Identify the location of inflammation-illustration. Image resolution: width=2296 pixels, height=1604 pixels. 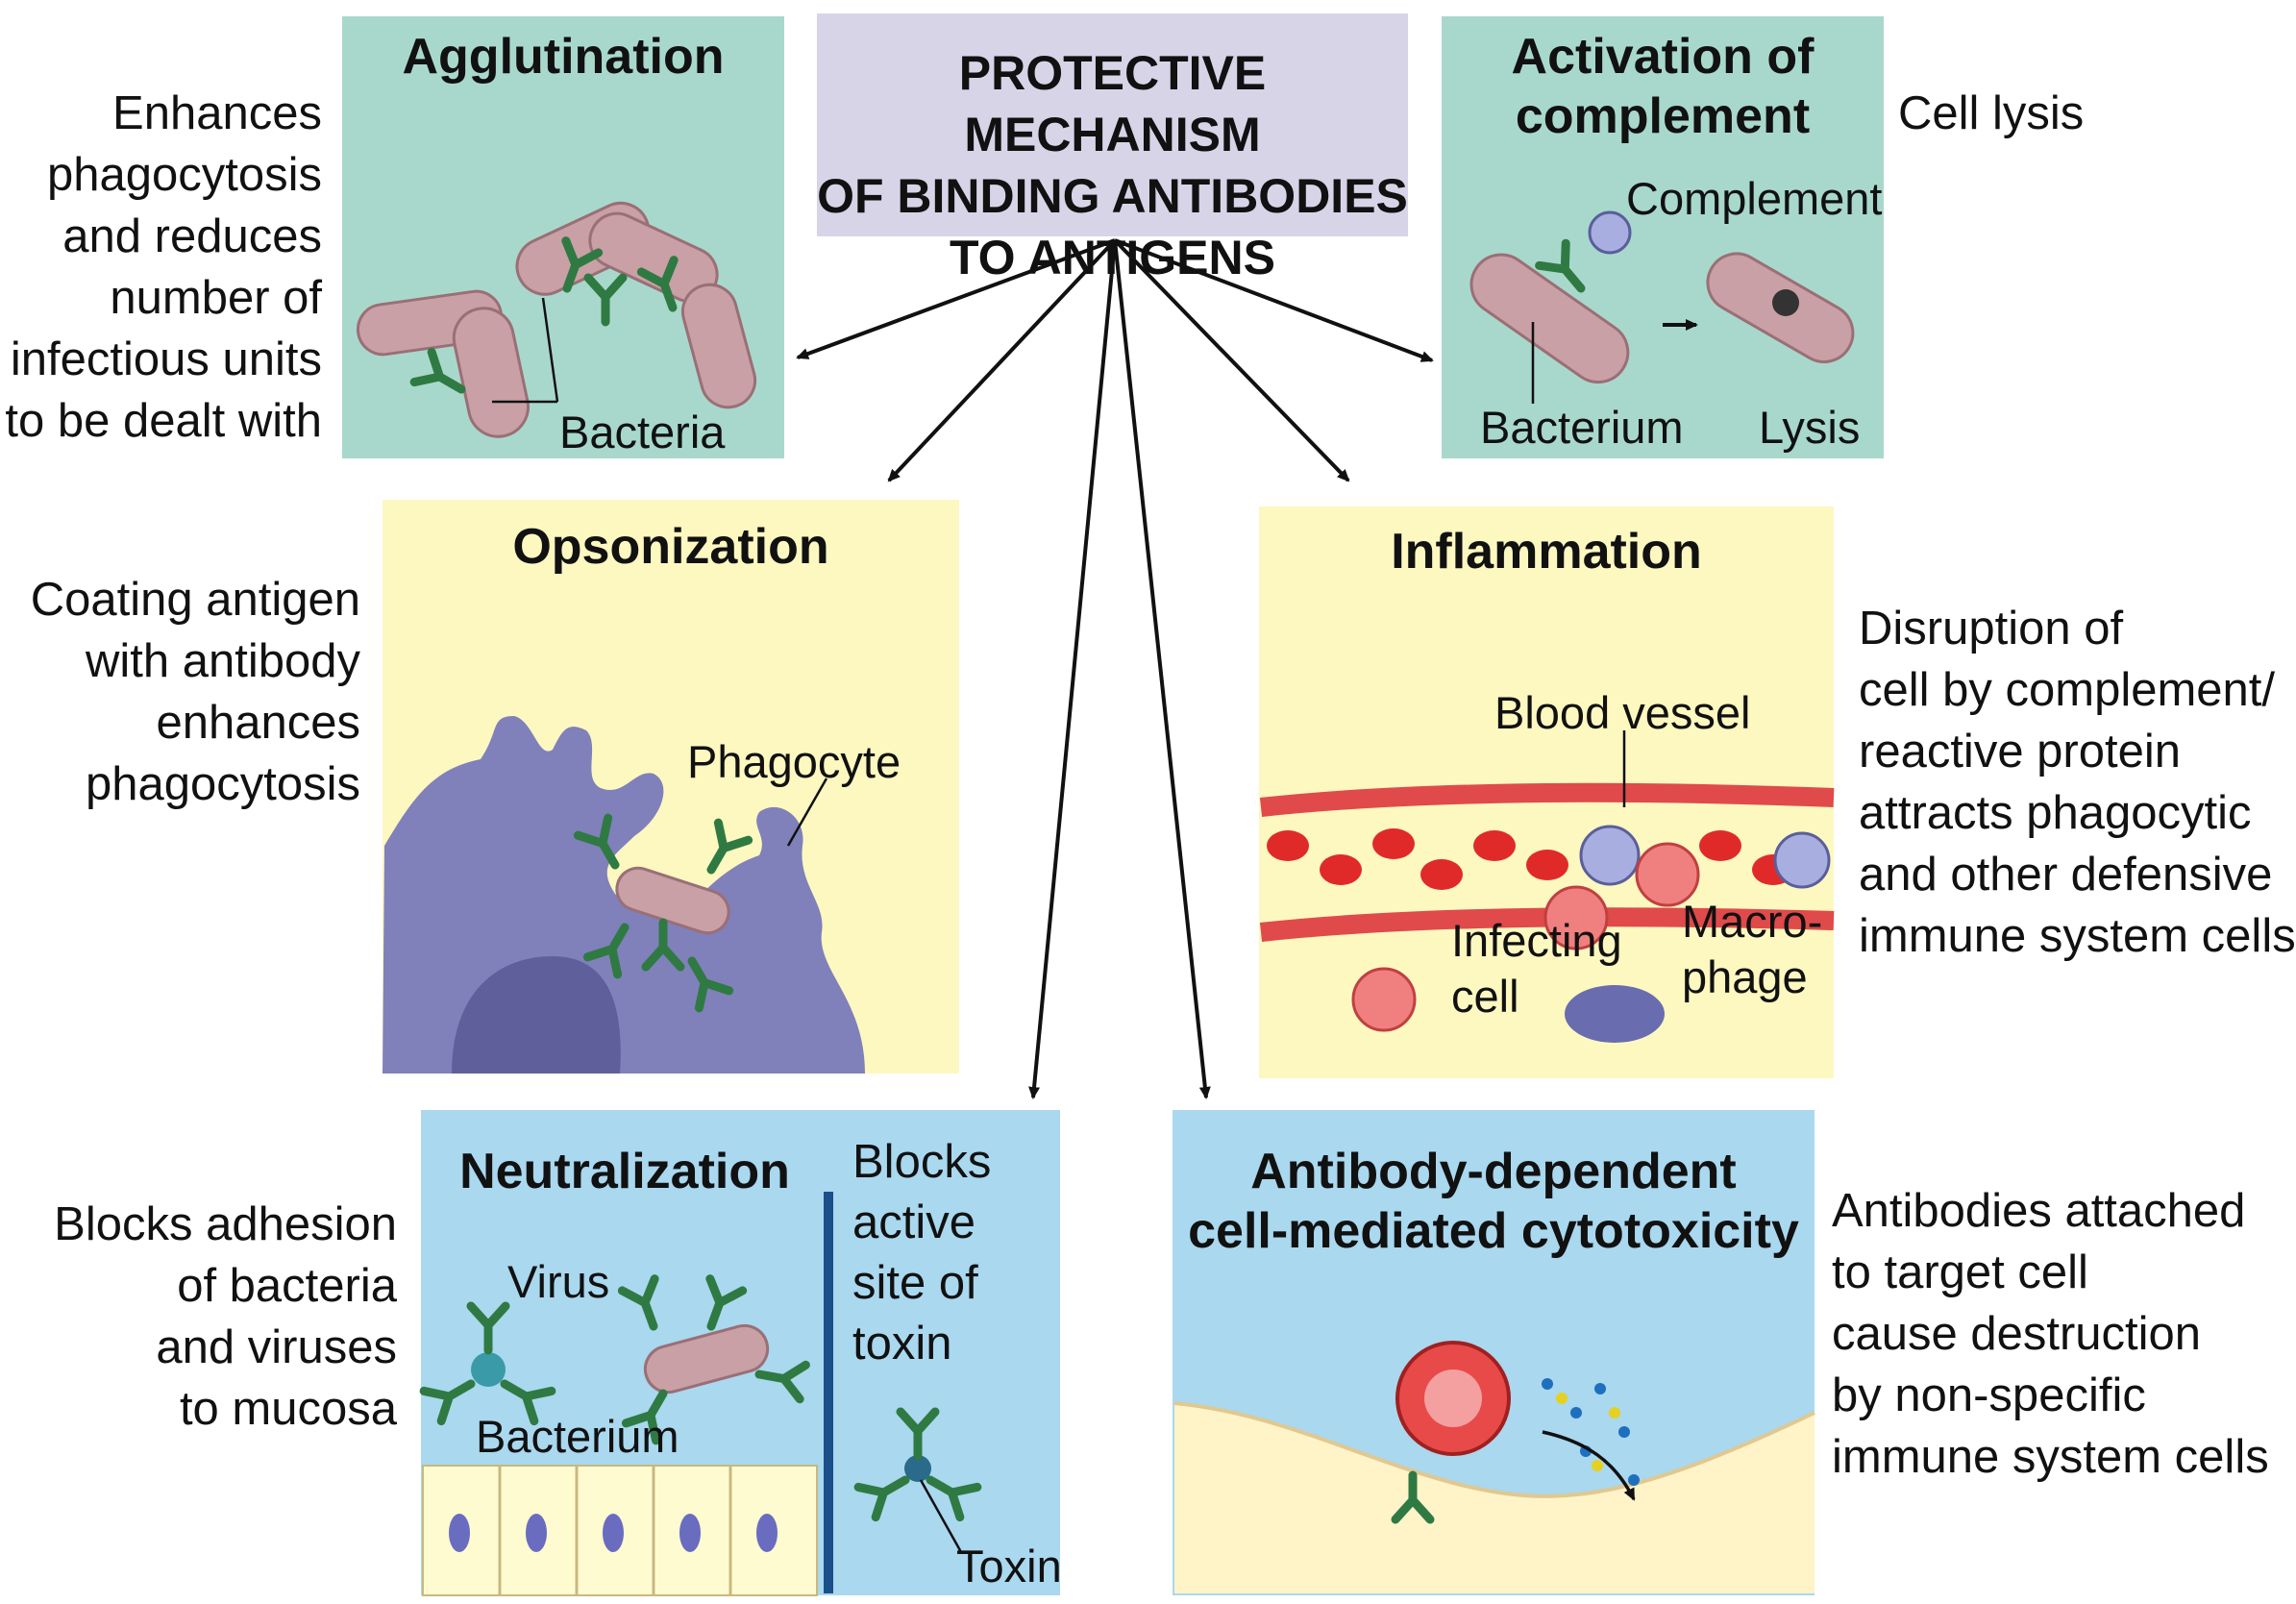
(1547, 886).